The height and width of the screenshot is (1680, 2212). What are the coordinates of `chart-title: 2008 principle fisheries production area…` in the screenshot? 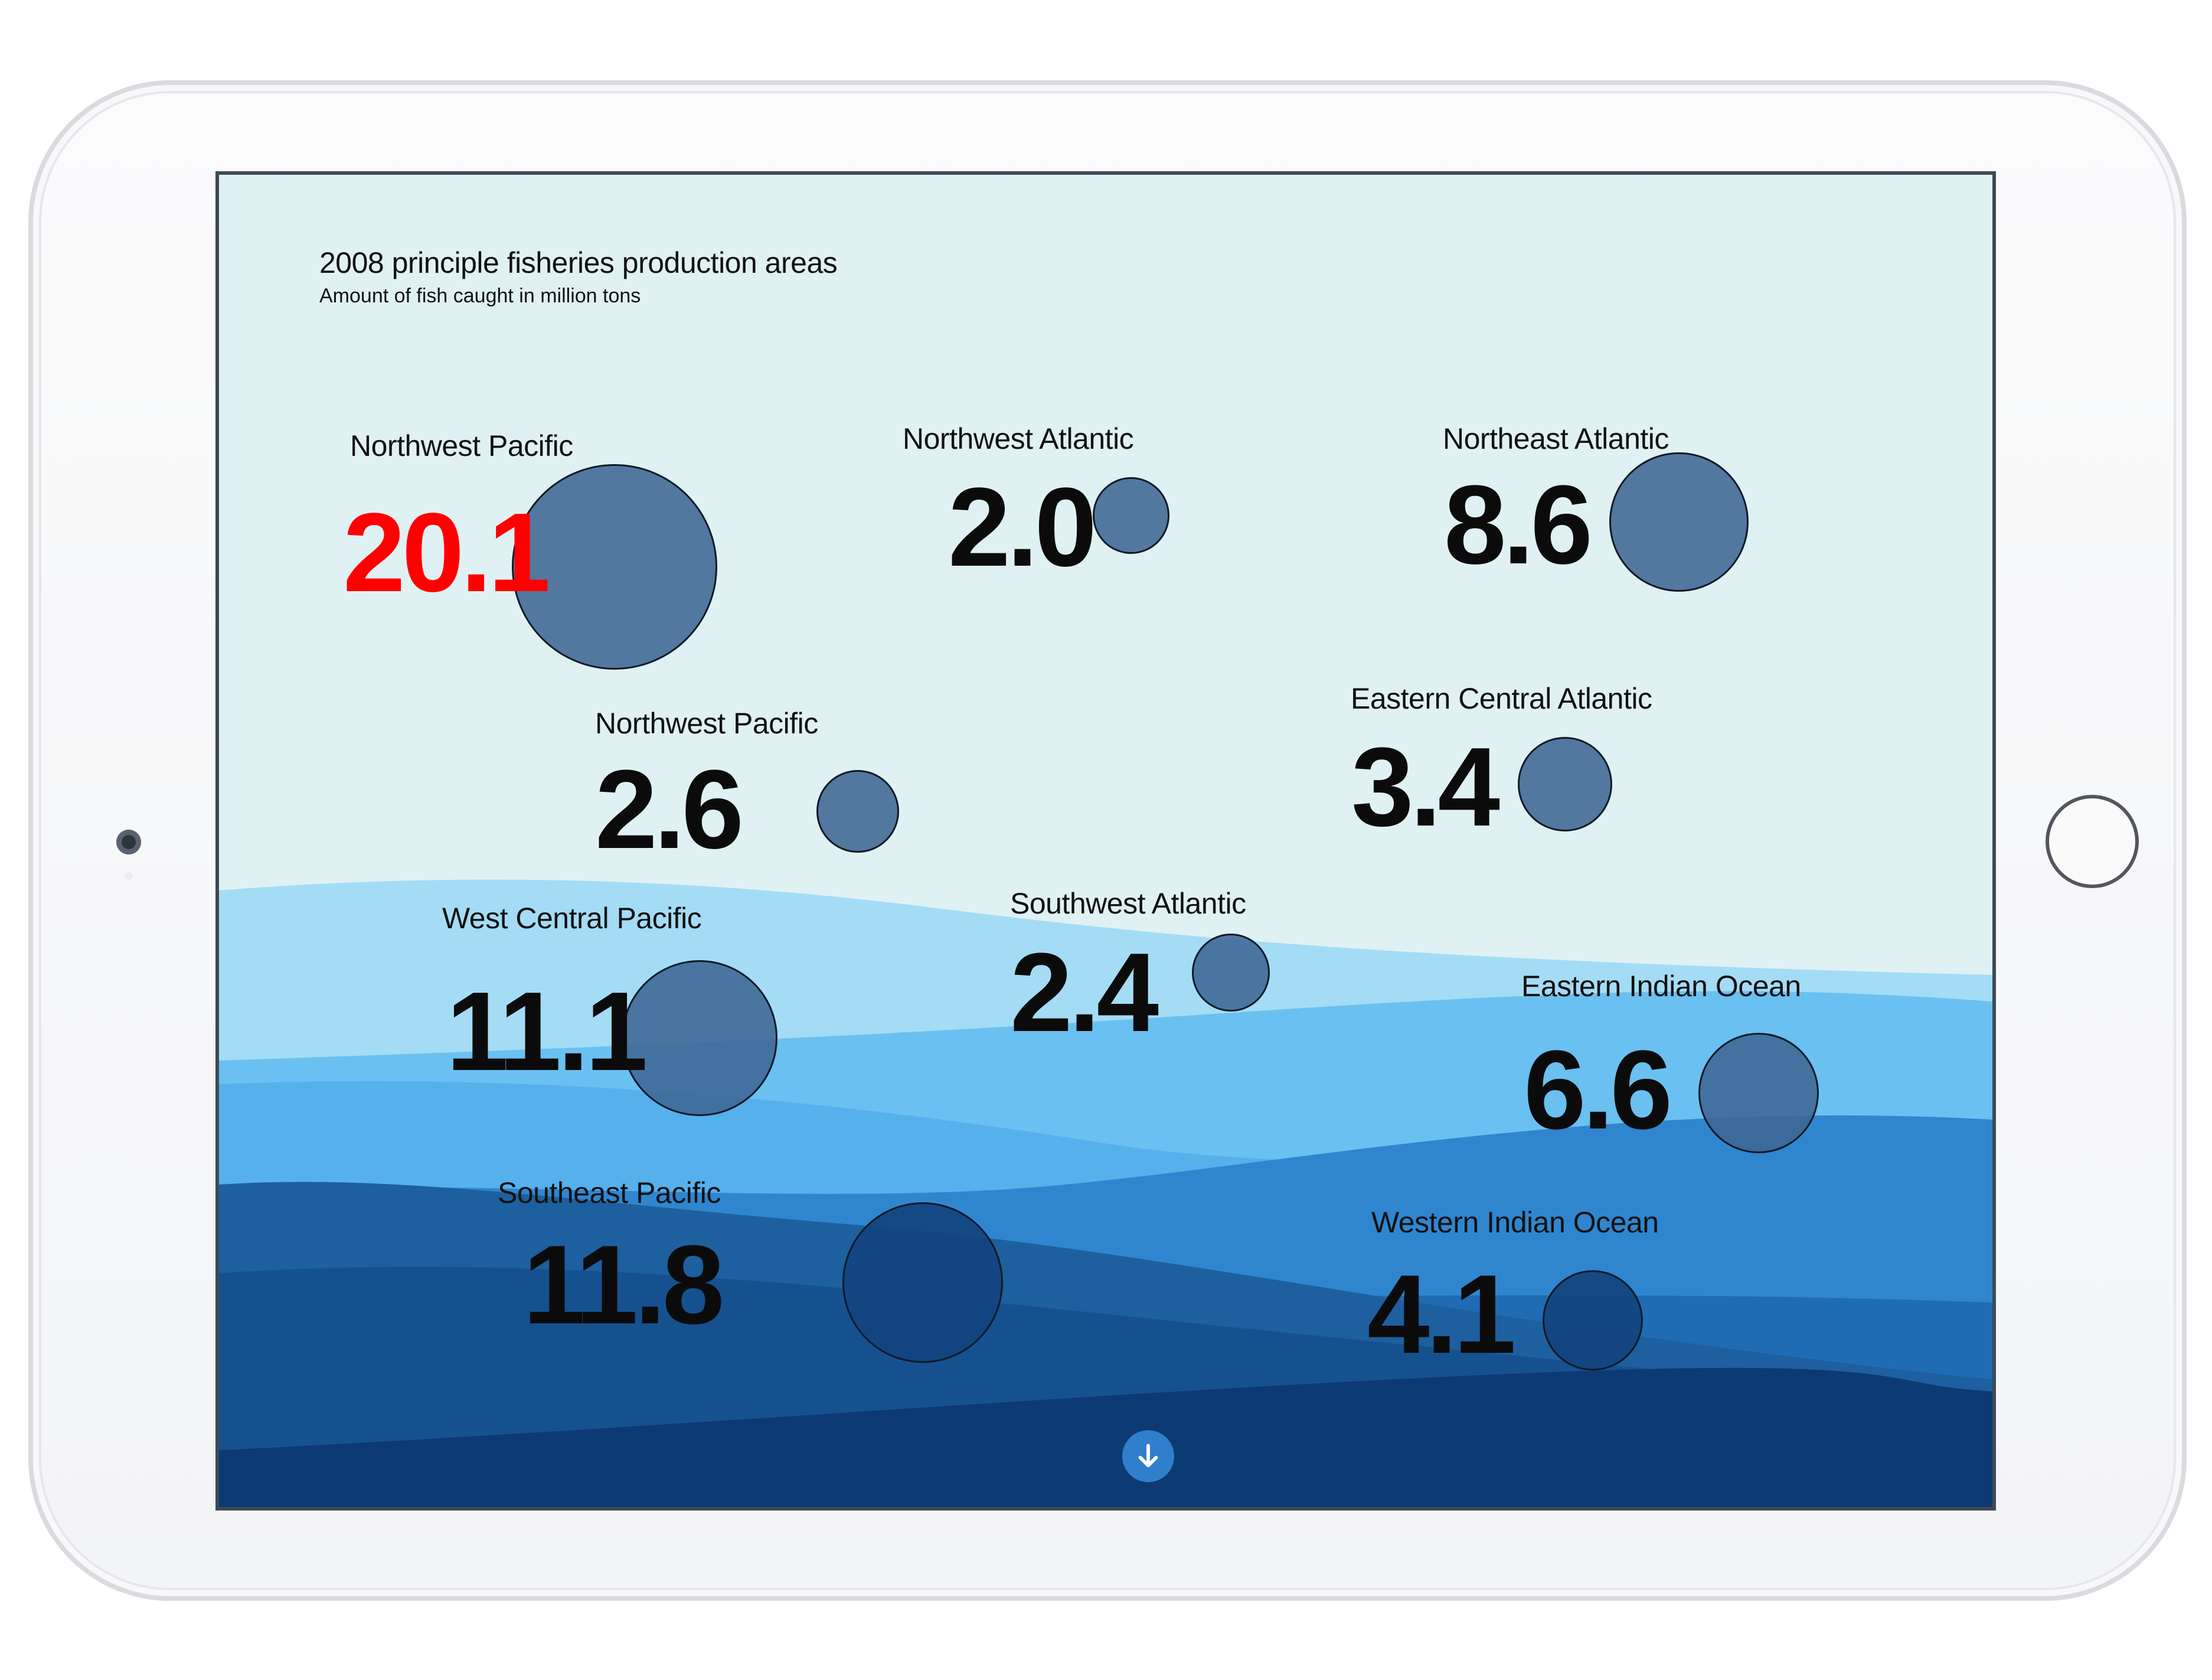 It's located at (578, 262).